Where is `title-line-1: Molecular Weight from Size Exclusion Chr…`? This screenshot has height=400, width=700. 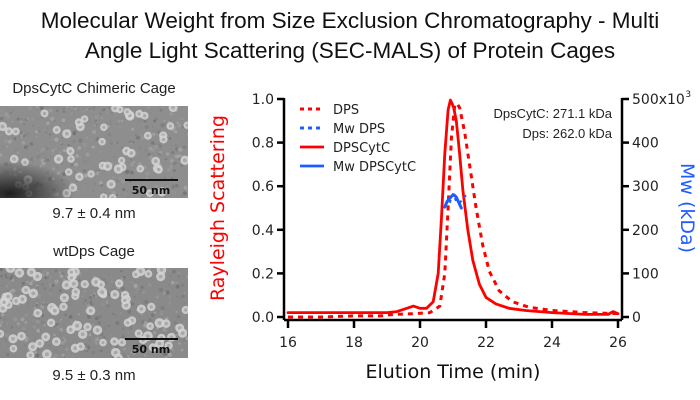 title-line-1: Molecular Weight from Size Exclusion Chr… is located at coordinates (350, 20).